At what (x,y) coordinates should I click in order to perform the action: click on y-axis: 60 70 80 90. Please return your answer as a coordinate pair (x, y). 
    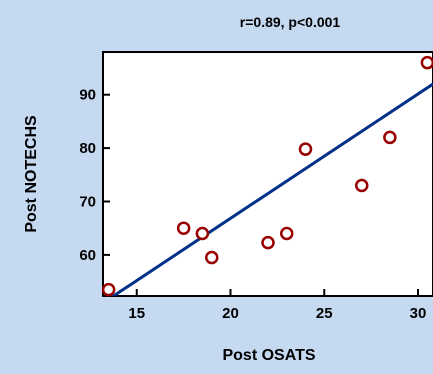
    Looking at the image, I should click on (94, 175).